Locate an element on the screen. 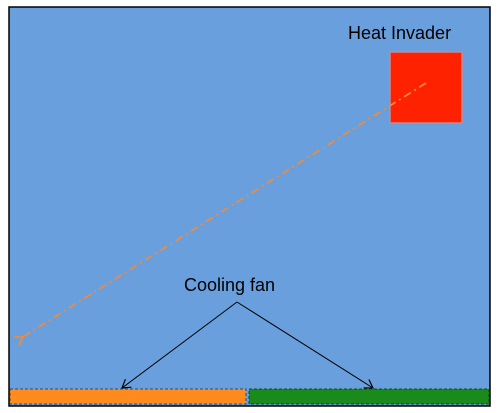  cooling-fan-callout-left is located at coordinates (179, 345).